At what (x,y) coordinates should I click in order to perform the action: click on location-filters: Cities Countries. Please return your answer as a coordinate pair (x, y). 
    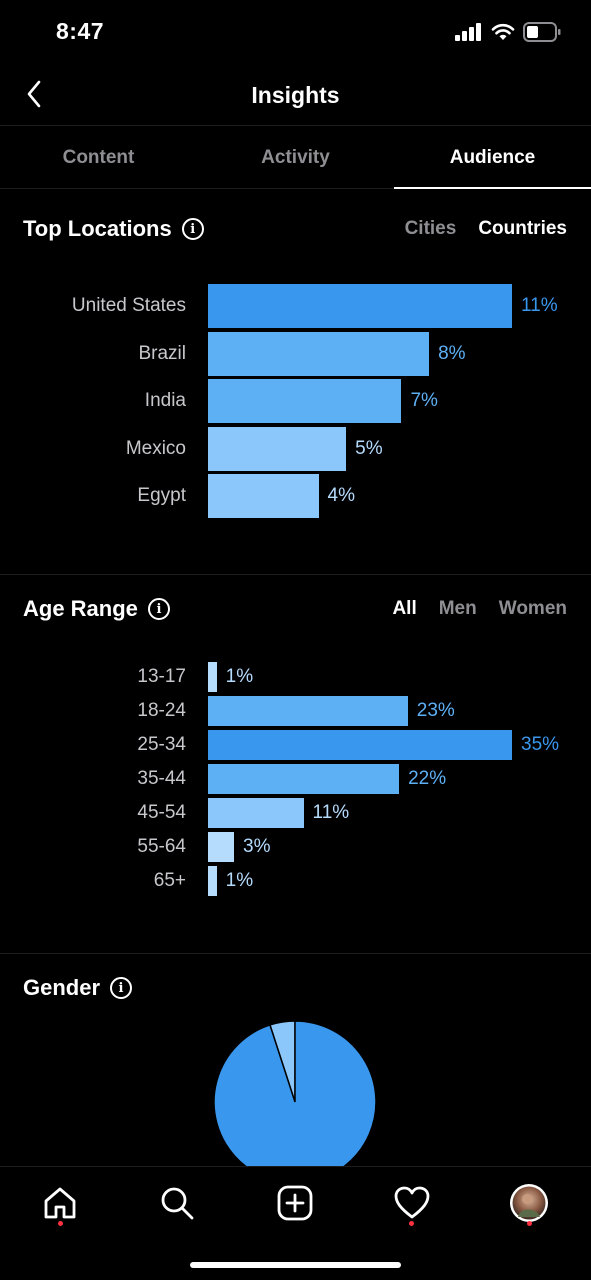
    Looking at the image, I should click on (486, 229).